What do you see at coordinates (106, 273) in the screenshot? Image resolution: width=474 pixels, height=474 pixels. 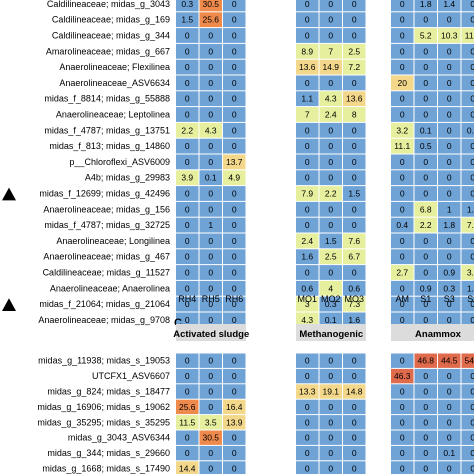 I see `row-label: Caldilineaceae; midas_g_11527` at bounding box center [106, 273].